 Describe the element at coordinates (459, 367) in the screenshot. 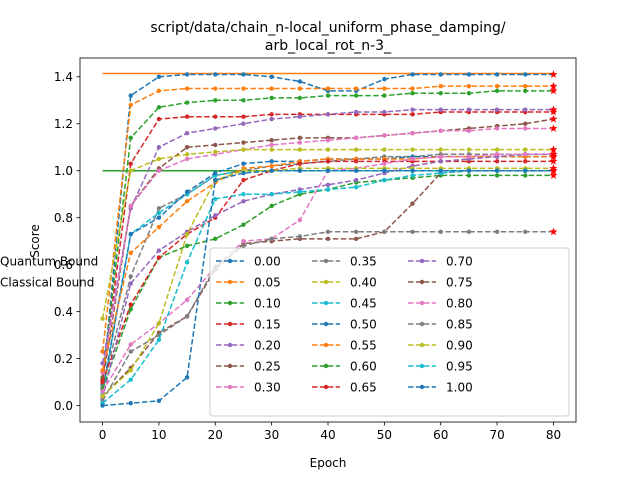

I see `legend-label: 0.95` at that location.